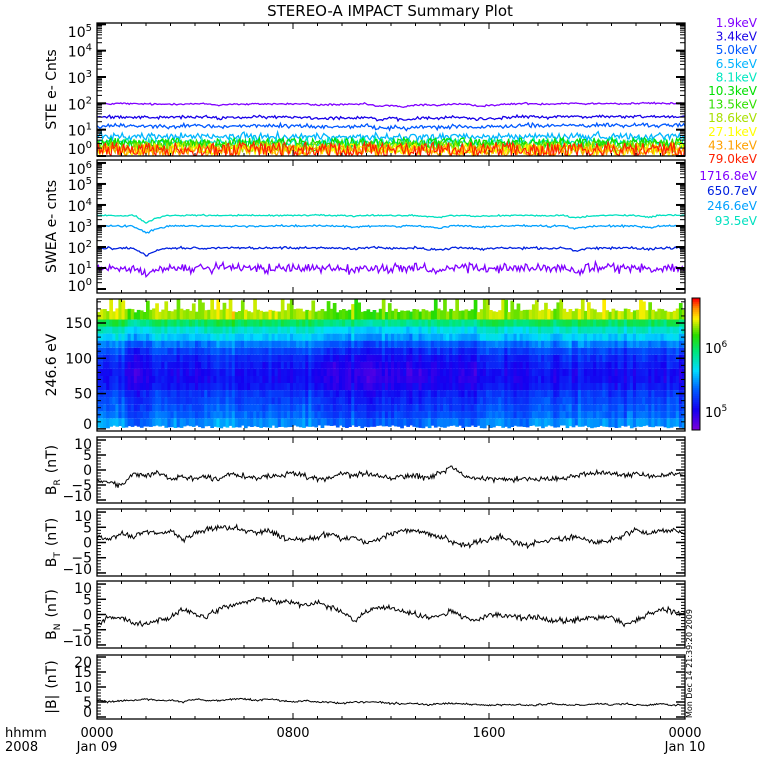 The height and width of the screenshot is (780, 780). Describe the element at coordinates (77, 105) in the screenshot. I see `tick-base: 10` at that location.